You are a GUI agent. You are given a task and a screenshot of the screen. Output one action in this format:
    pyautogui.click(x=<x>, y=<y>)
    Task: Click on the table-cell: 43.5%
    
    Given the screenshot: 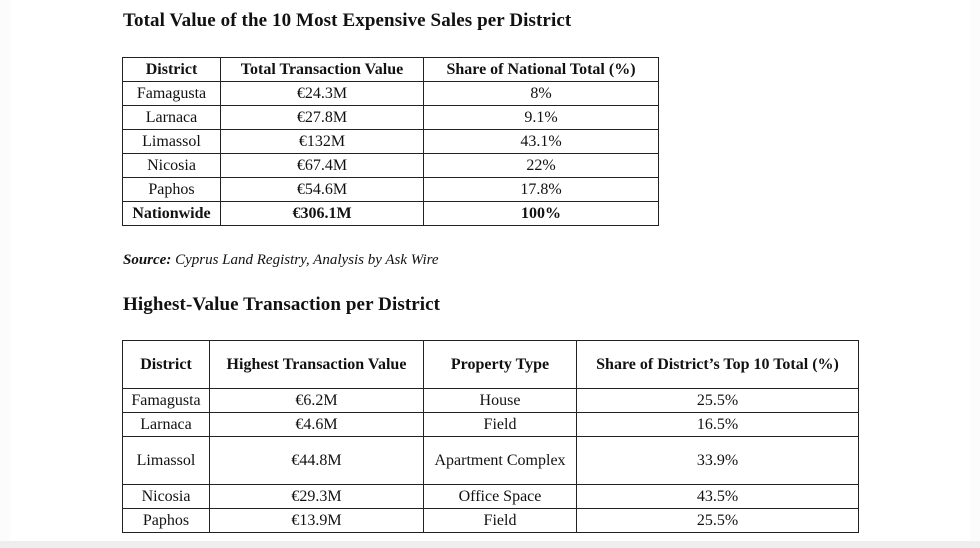 What is the action you would take?
    pyautogui.click(x=717, y=496)
    